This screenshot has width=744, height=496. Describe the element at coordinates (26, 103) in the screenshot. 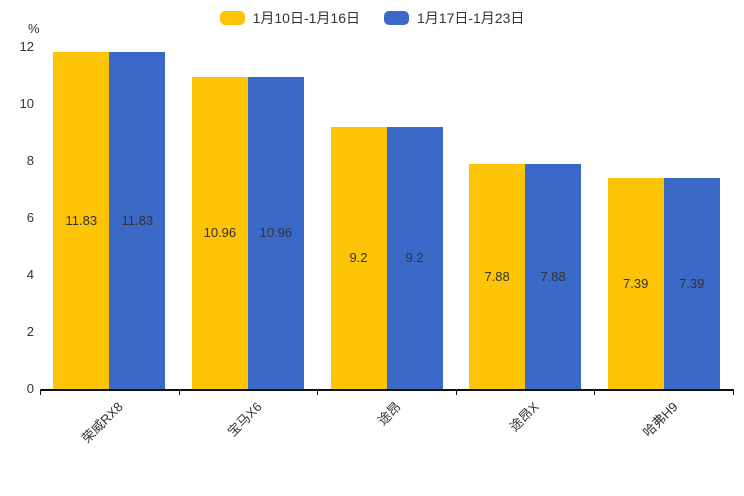

I see `y-axis-tick-label: 10` at that location.